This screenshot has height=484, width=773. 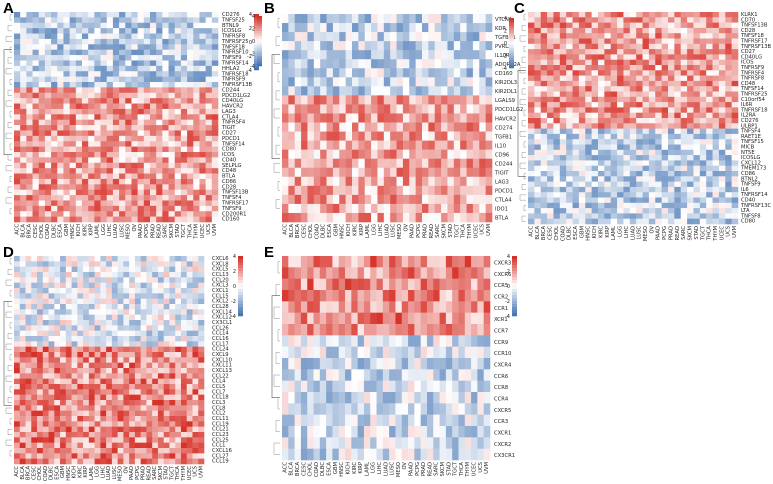 I want to click on legend-swatch, so click(x=511, y=19).